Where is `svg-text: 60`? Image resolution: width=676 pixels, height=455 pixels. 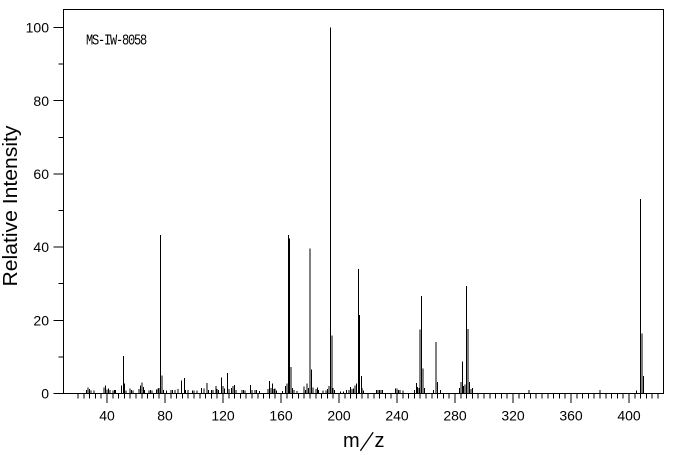
svg-text: 60 is located at coordinates (41, 174).